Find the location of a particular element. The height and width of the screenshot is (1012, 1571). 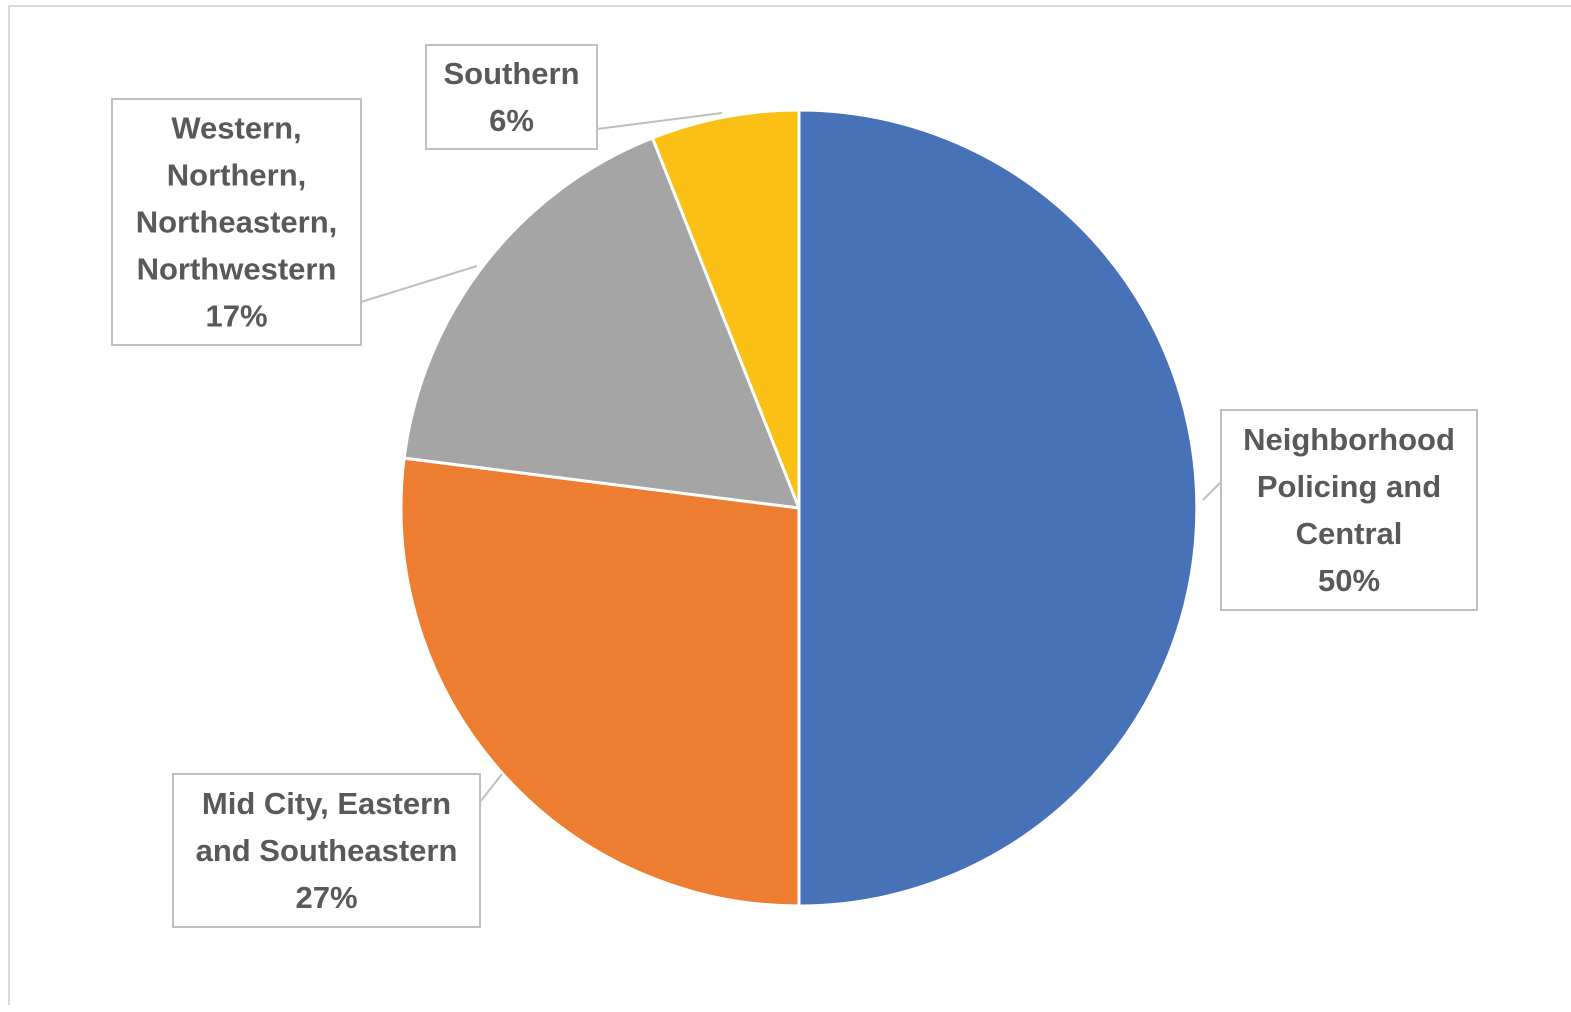

label-text-3: Southern 6% is located at coordinates (511, 97).